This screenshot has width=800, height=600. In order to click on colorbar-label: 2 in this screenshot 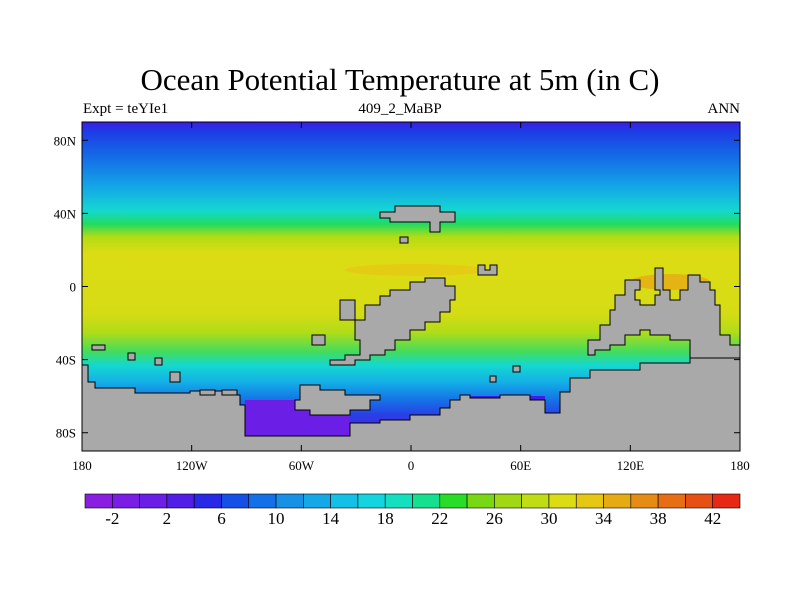, I will do `click(167, 518)`.